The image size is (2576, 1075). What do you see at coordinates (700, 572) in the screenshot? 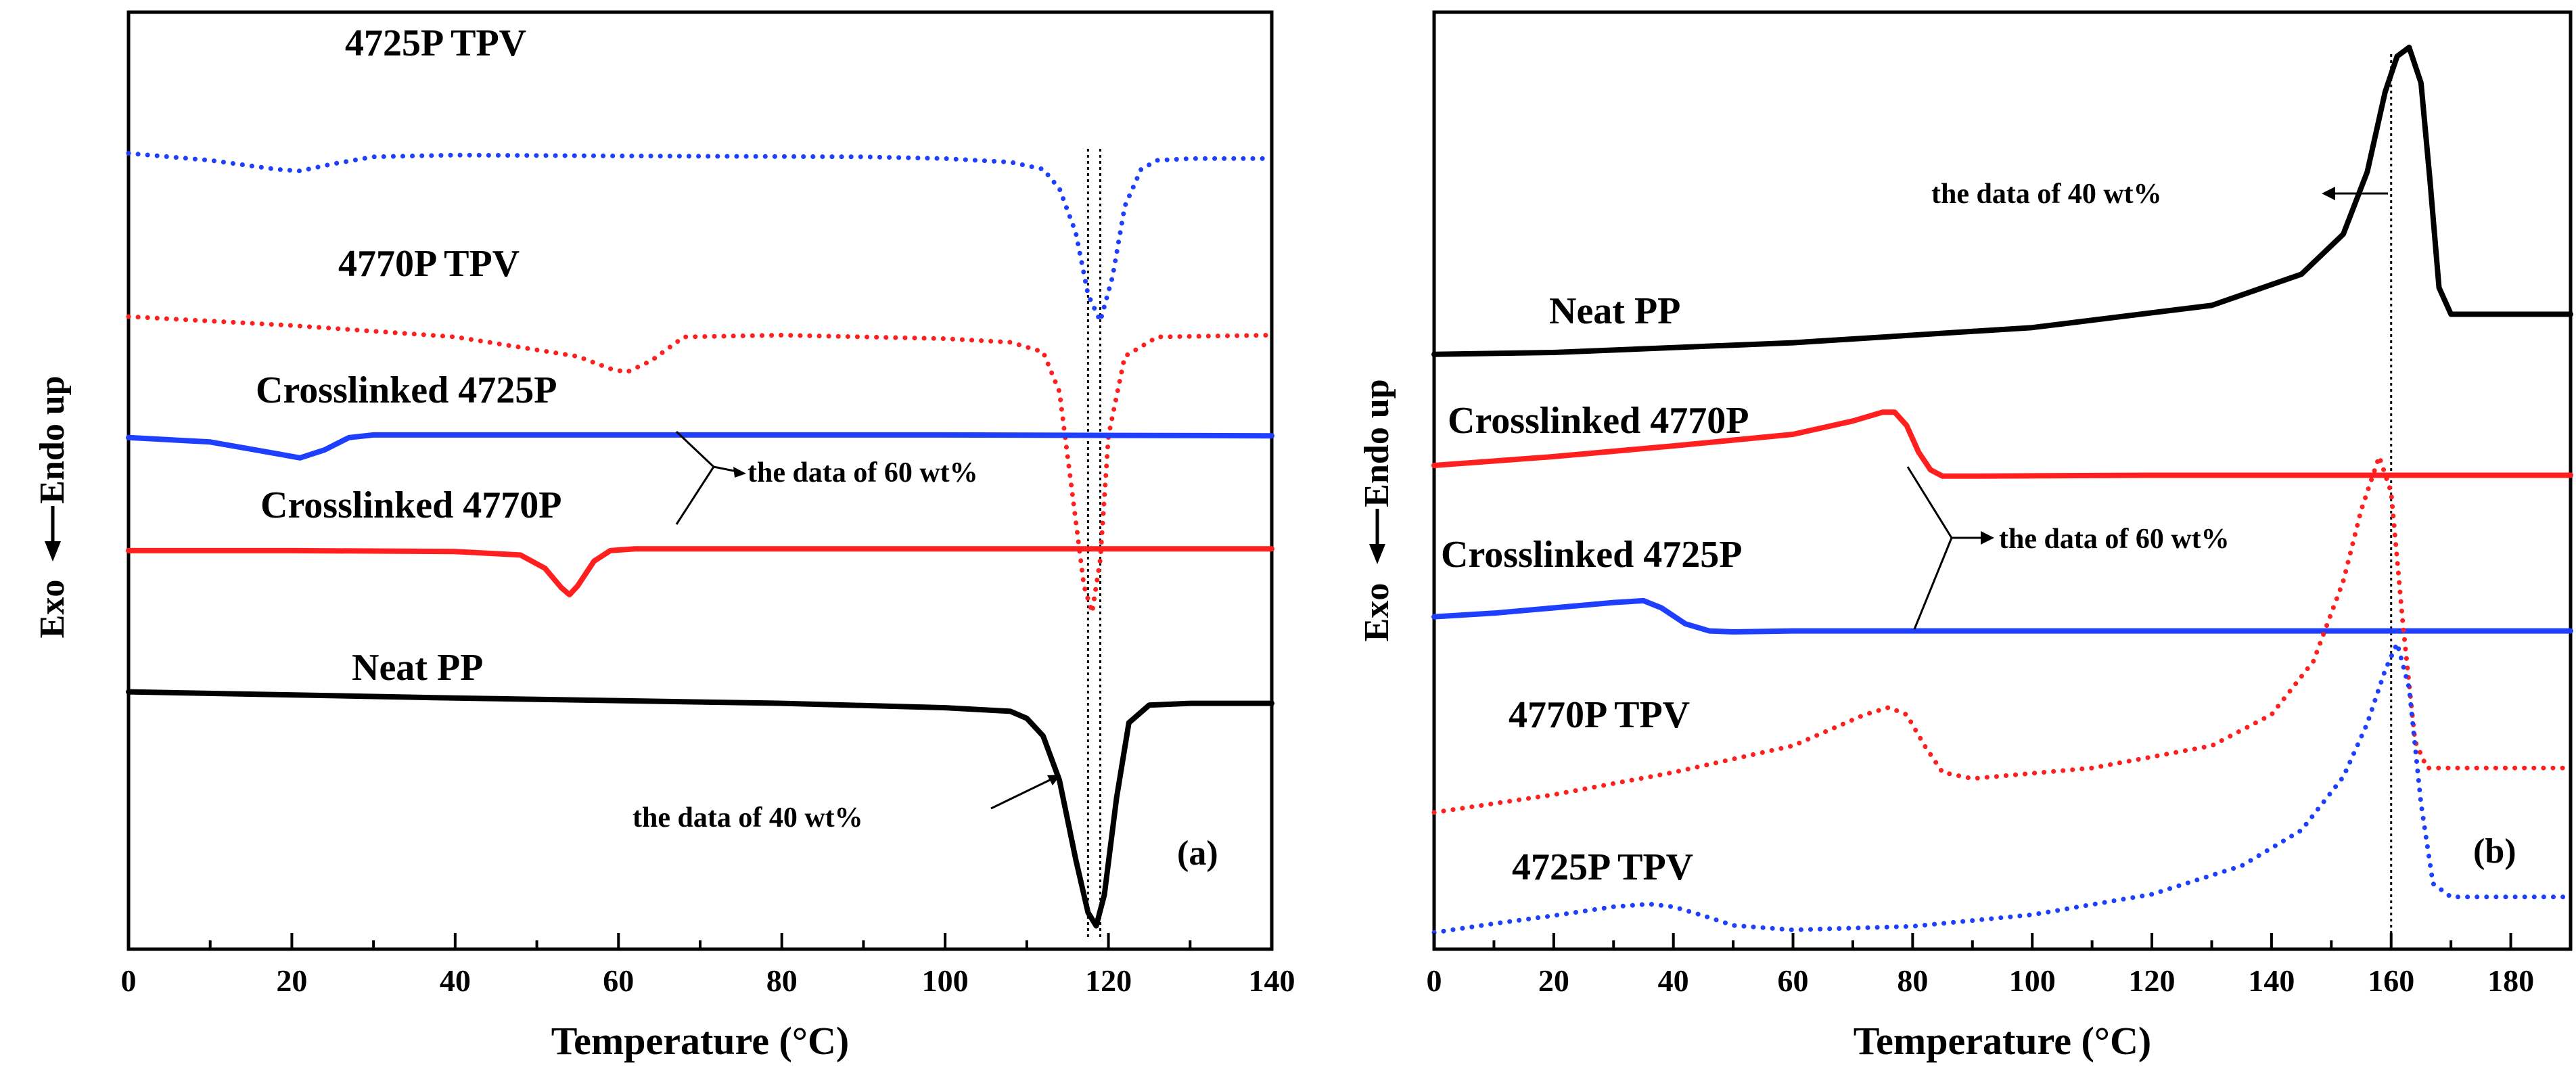
I see `panel-a-series-crosslinked-4770p` at bounding box center [700, 572].